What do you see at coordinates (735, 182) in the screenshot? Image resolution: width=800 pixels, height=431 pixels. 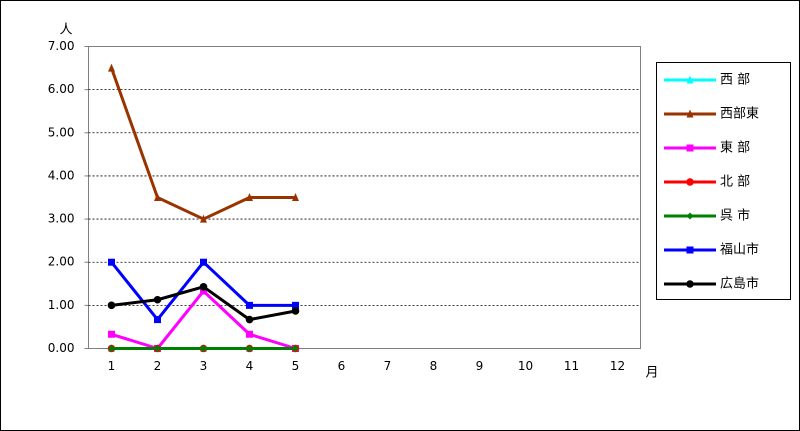 I see `legend-label: 北 部` at bounding box center [735, 182].